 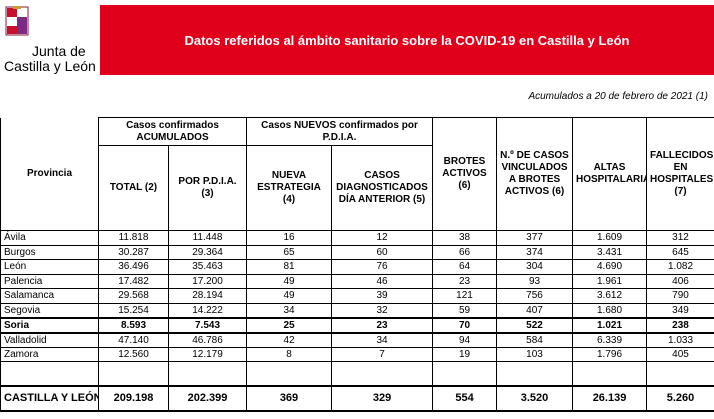 What do you see at coordinates (49, 310) in the screenshot?
I see `data-cell: Segovia` at bounding box center [49, 310].